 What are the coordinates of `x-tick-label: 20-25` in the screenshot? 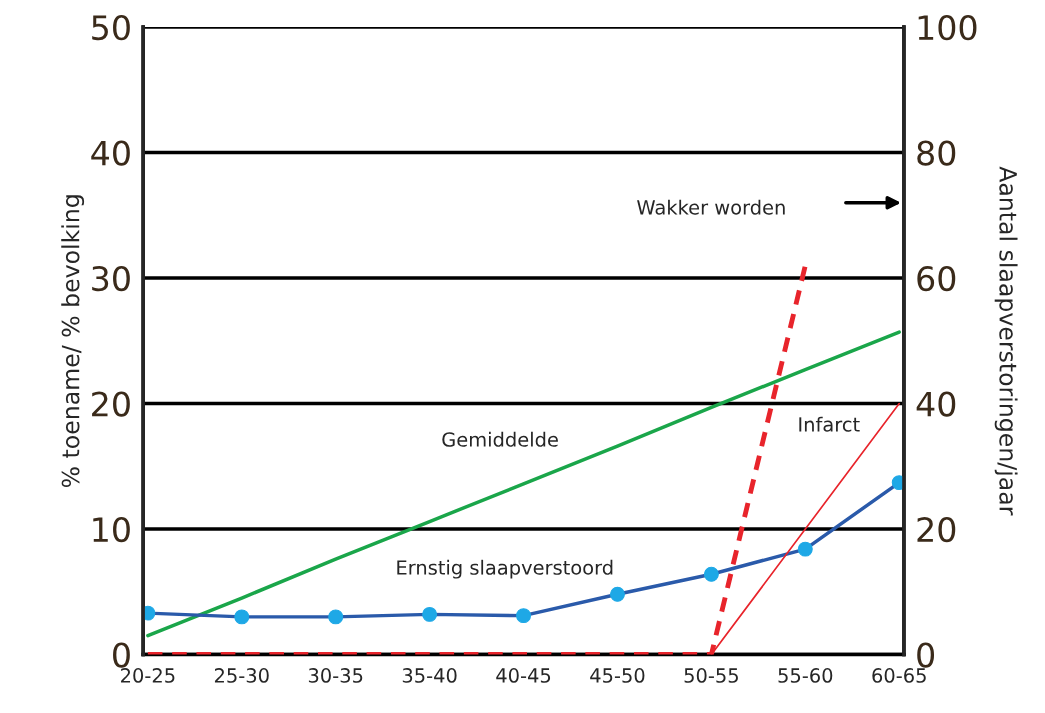 It's located at (148, 675).